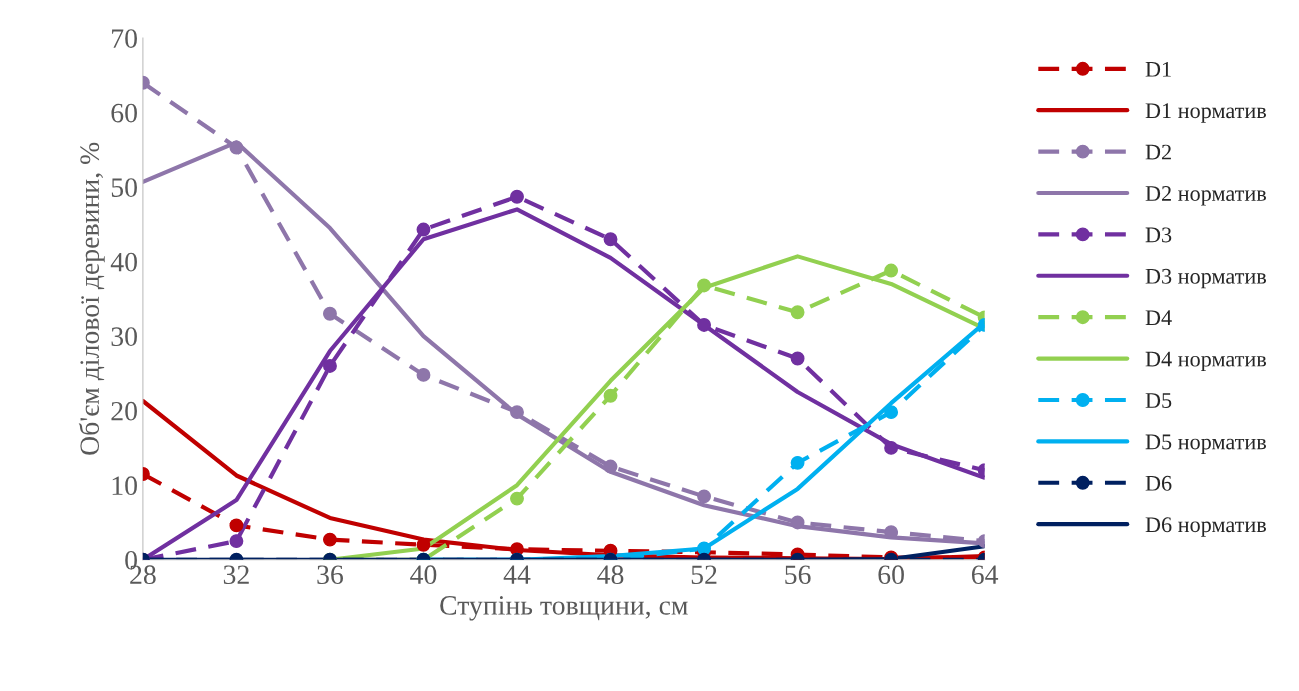 The width and height of the screenshot is (1299, 691). I want to click on legend-label: D3 норматив, so click(1206, 278).